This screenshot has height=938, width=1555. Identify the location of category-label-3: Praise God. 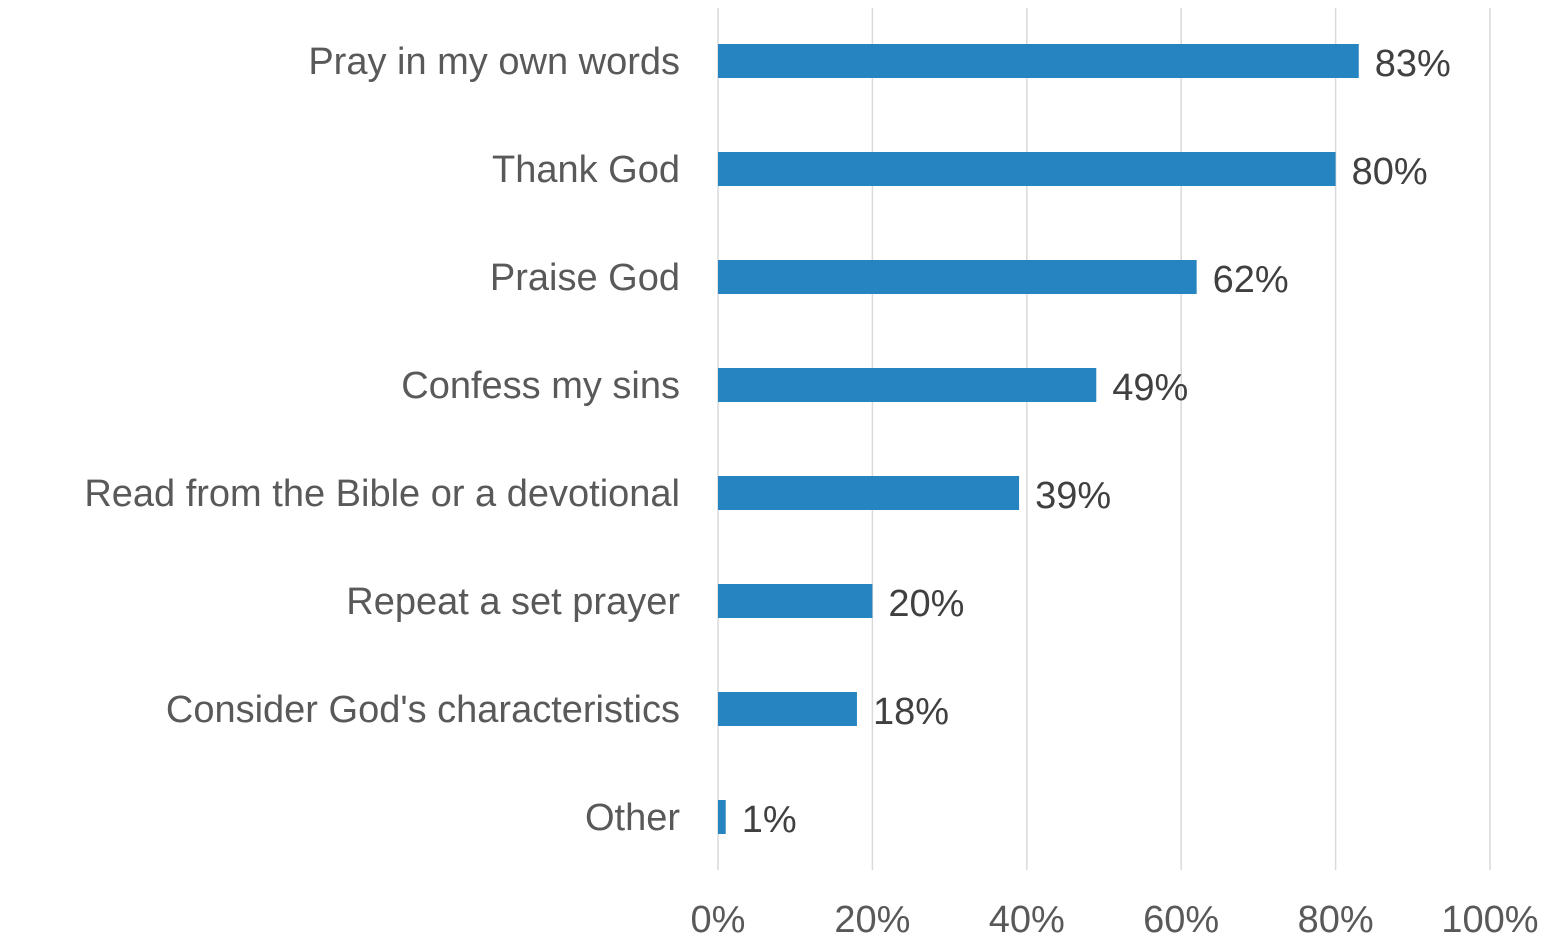
(585, 278).